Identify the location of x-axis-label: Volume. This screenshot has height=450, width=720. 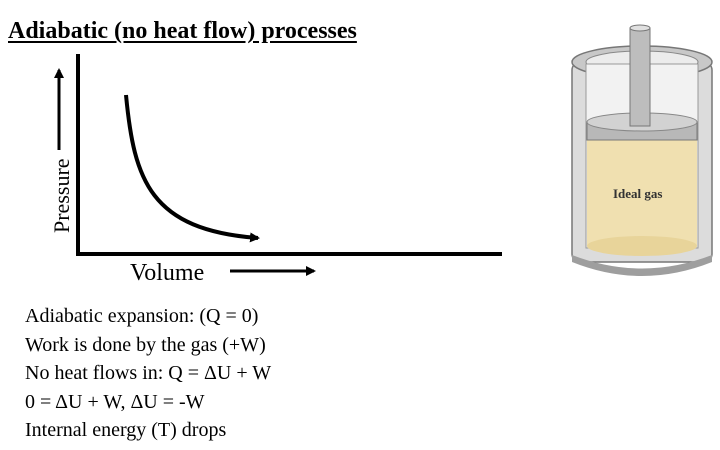
(167, 273).